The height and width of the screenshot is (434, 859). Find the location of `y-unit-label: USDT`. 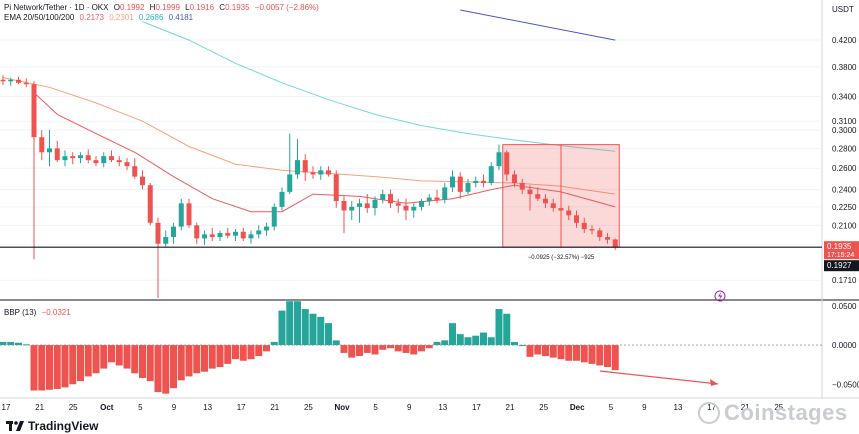

y-unit-label: USDT is located at coordinates (843, 9).